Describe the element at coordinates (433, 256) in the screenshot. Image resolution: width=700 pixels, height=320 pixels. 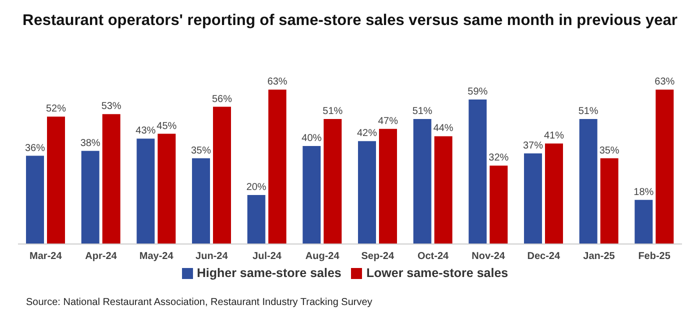
I see `x-tick-label: Oct-24` at that location.